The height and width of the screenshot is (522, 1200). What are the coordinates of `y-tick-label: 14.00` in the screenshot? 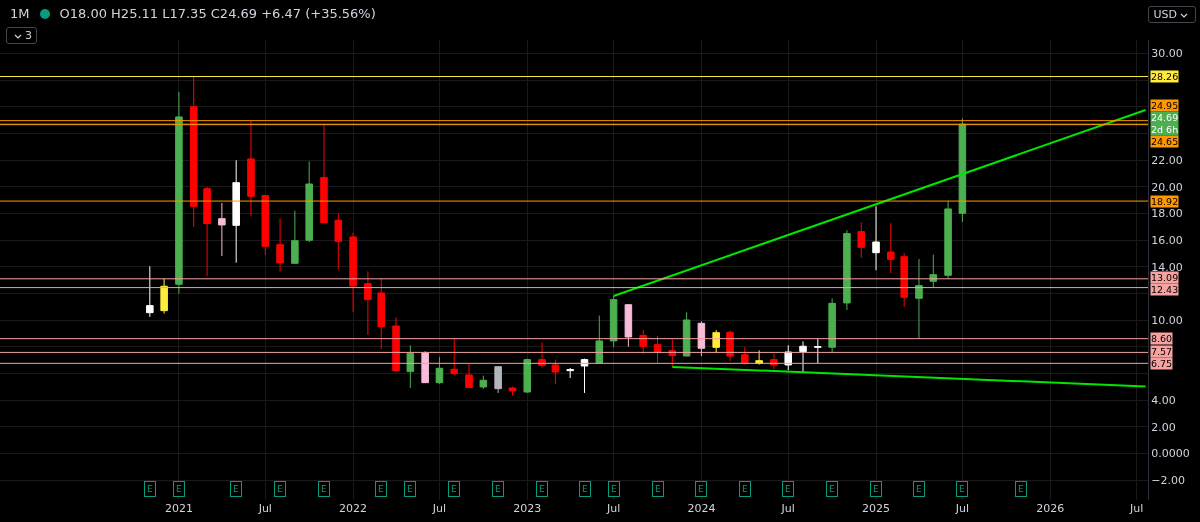 It's located at (1167, 267).